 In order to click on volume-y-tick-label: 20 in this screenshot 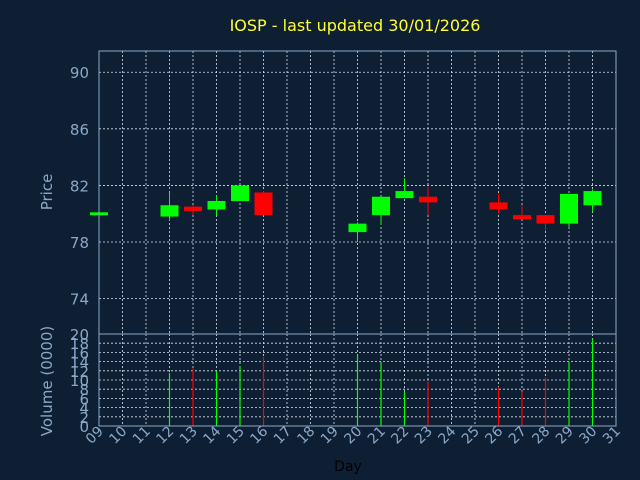, I will do `click(79, 335)`.